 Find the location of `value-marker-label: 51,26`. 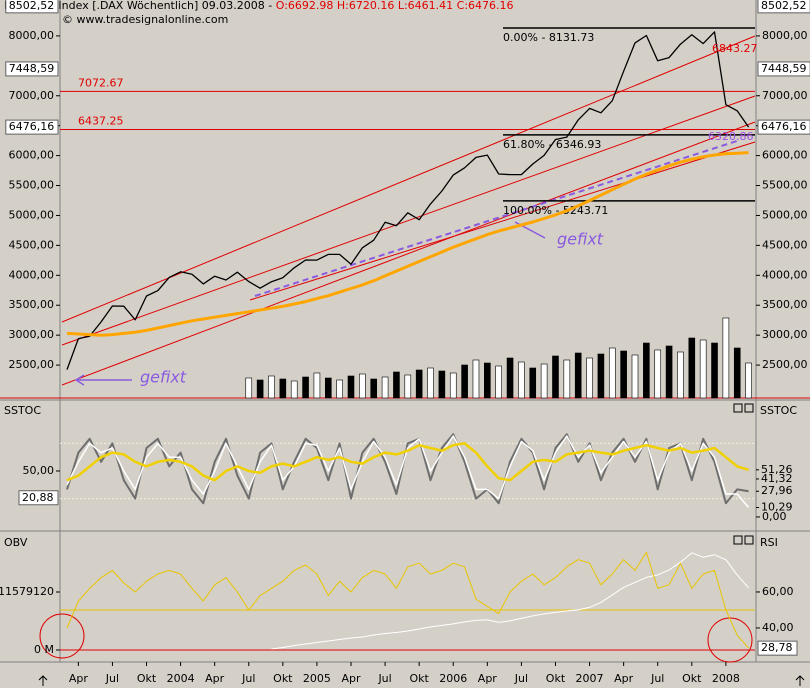

value-marker-label: 51,26 is located at coordinates (777, 469).